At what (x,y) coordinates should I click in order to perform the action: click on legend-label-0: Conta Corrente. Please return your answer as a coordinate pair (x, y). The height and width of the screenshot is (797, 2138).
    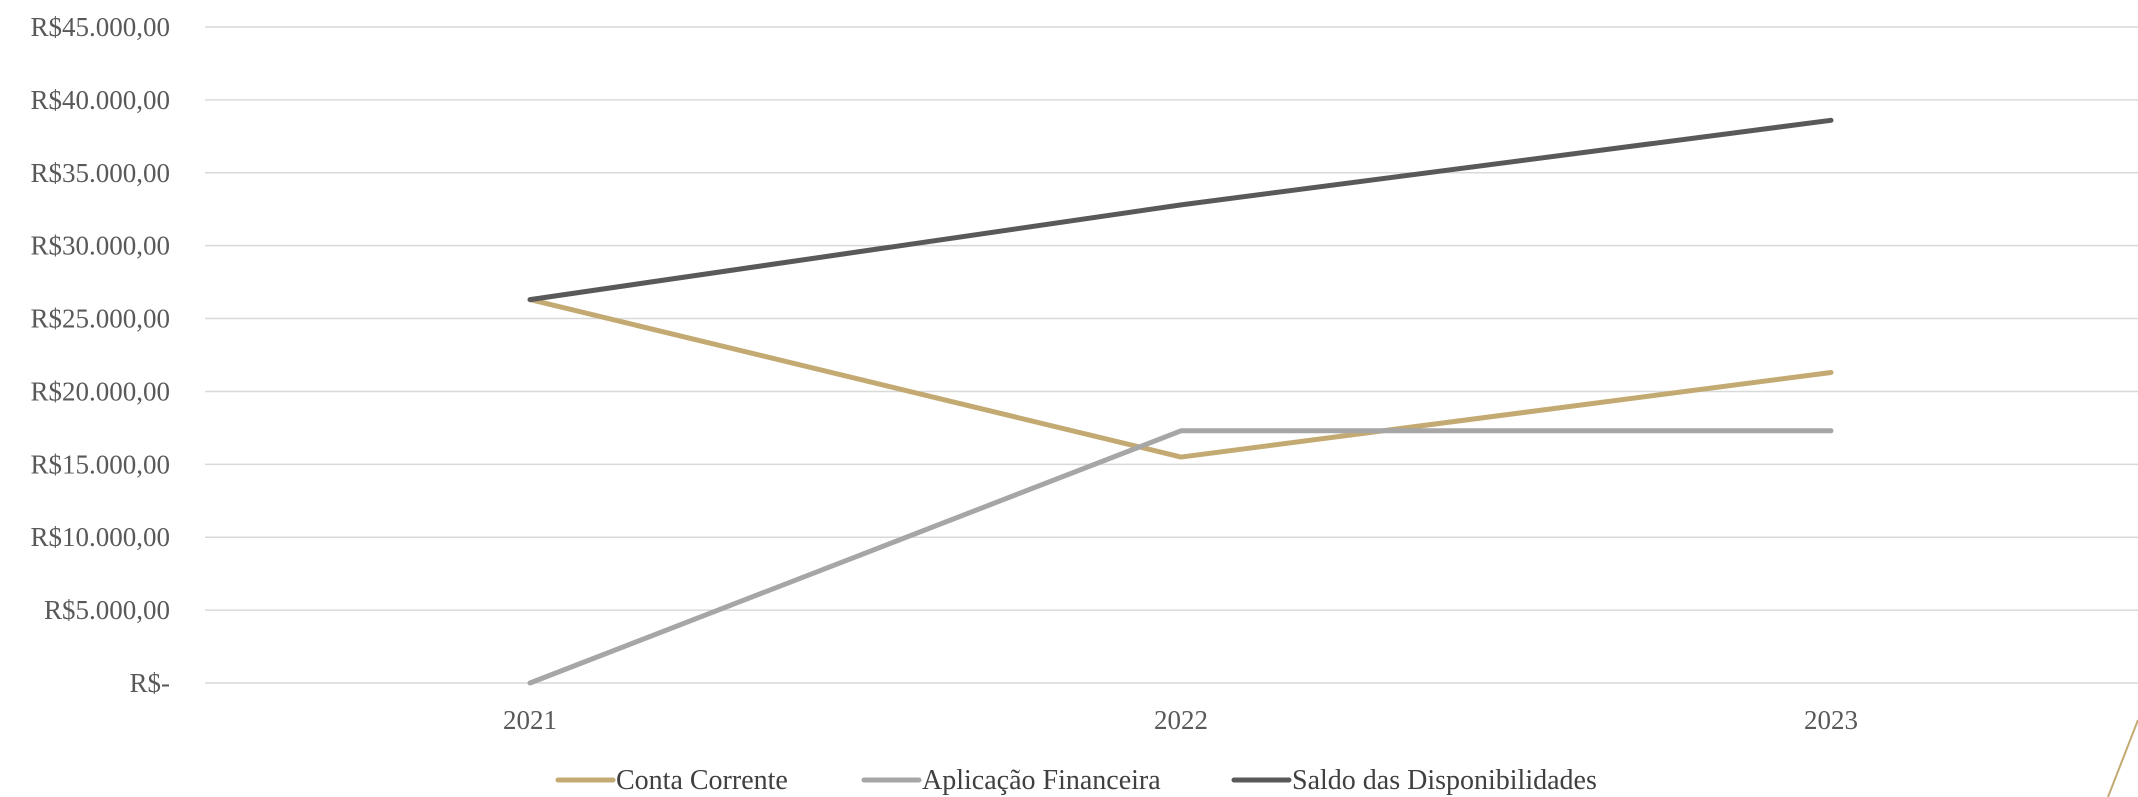
    Looking at the image, I should click on (702, 780).